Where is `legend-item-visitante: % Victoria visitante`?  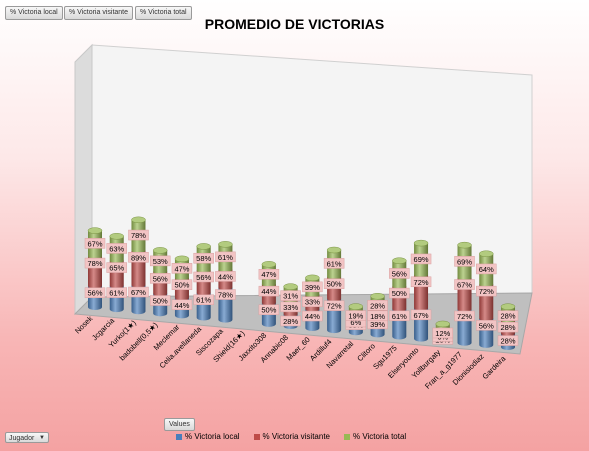
legend-item-visitante: % Victoria visitante is located at coordinates (291, 436).